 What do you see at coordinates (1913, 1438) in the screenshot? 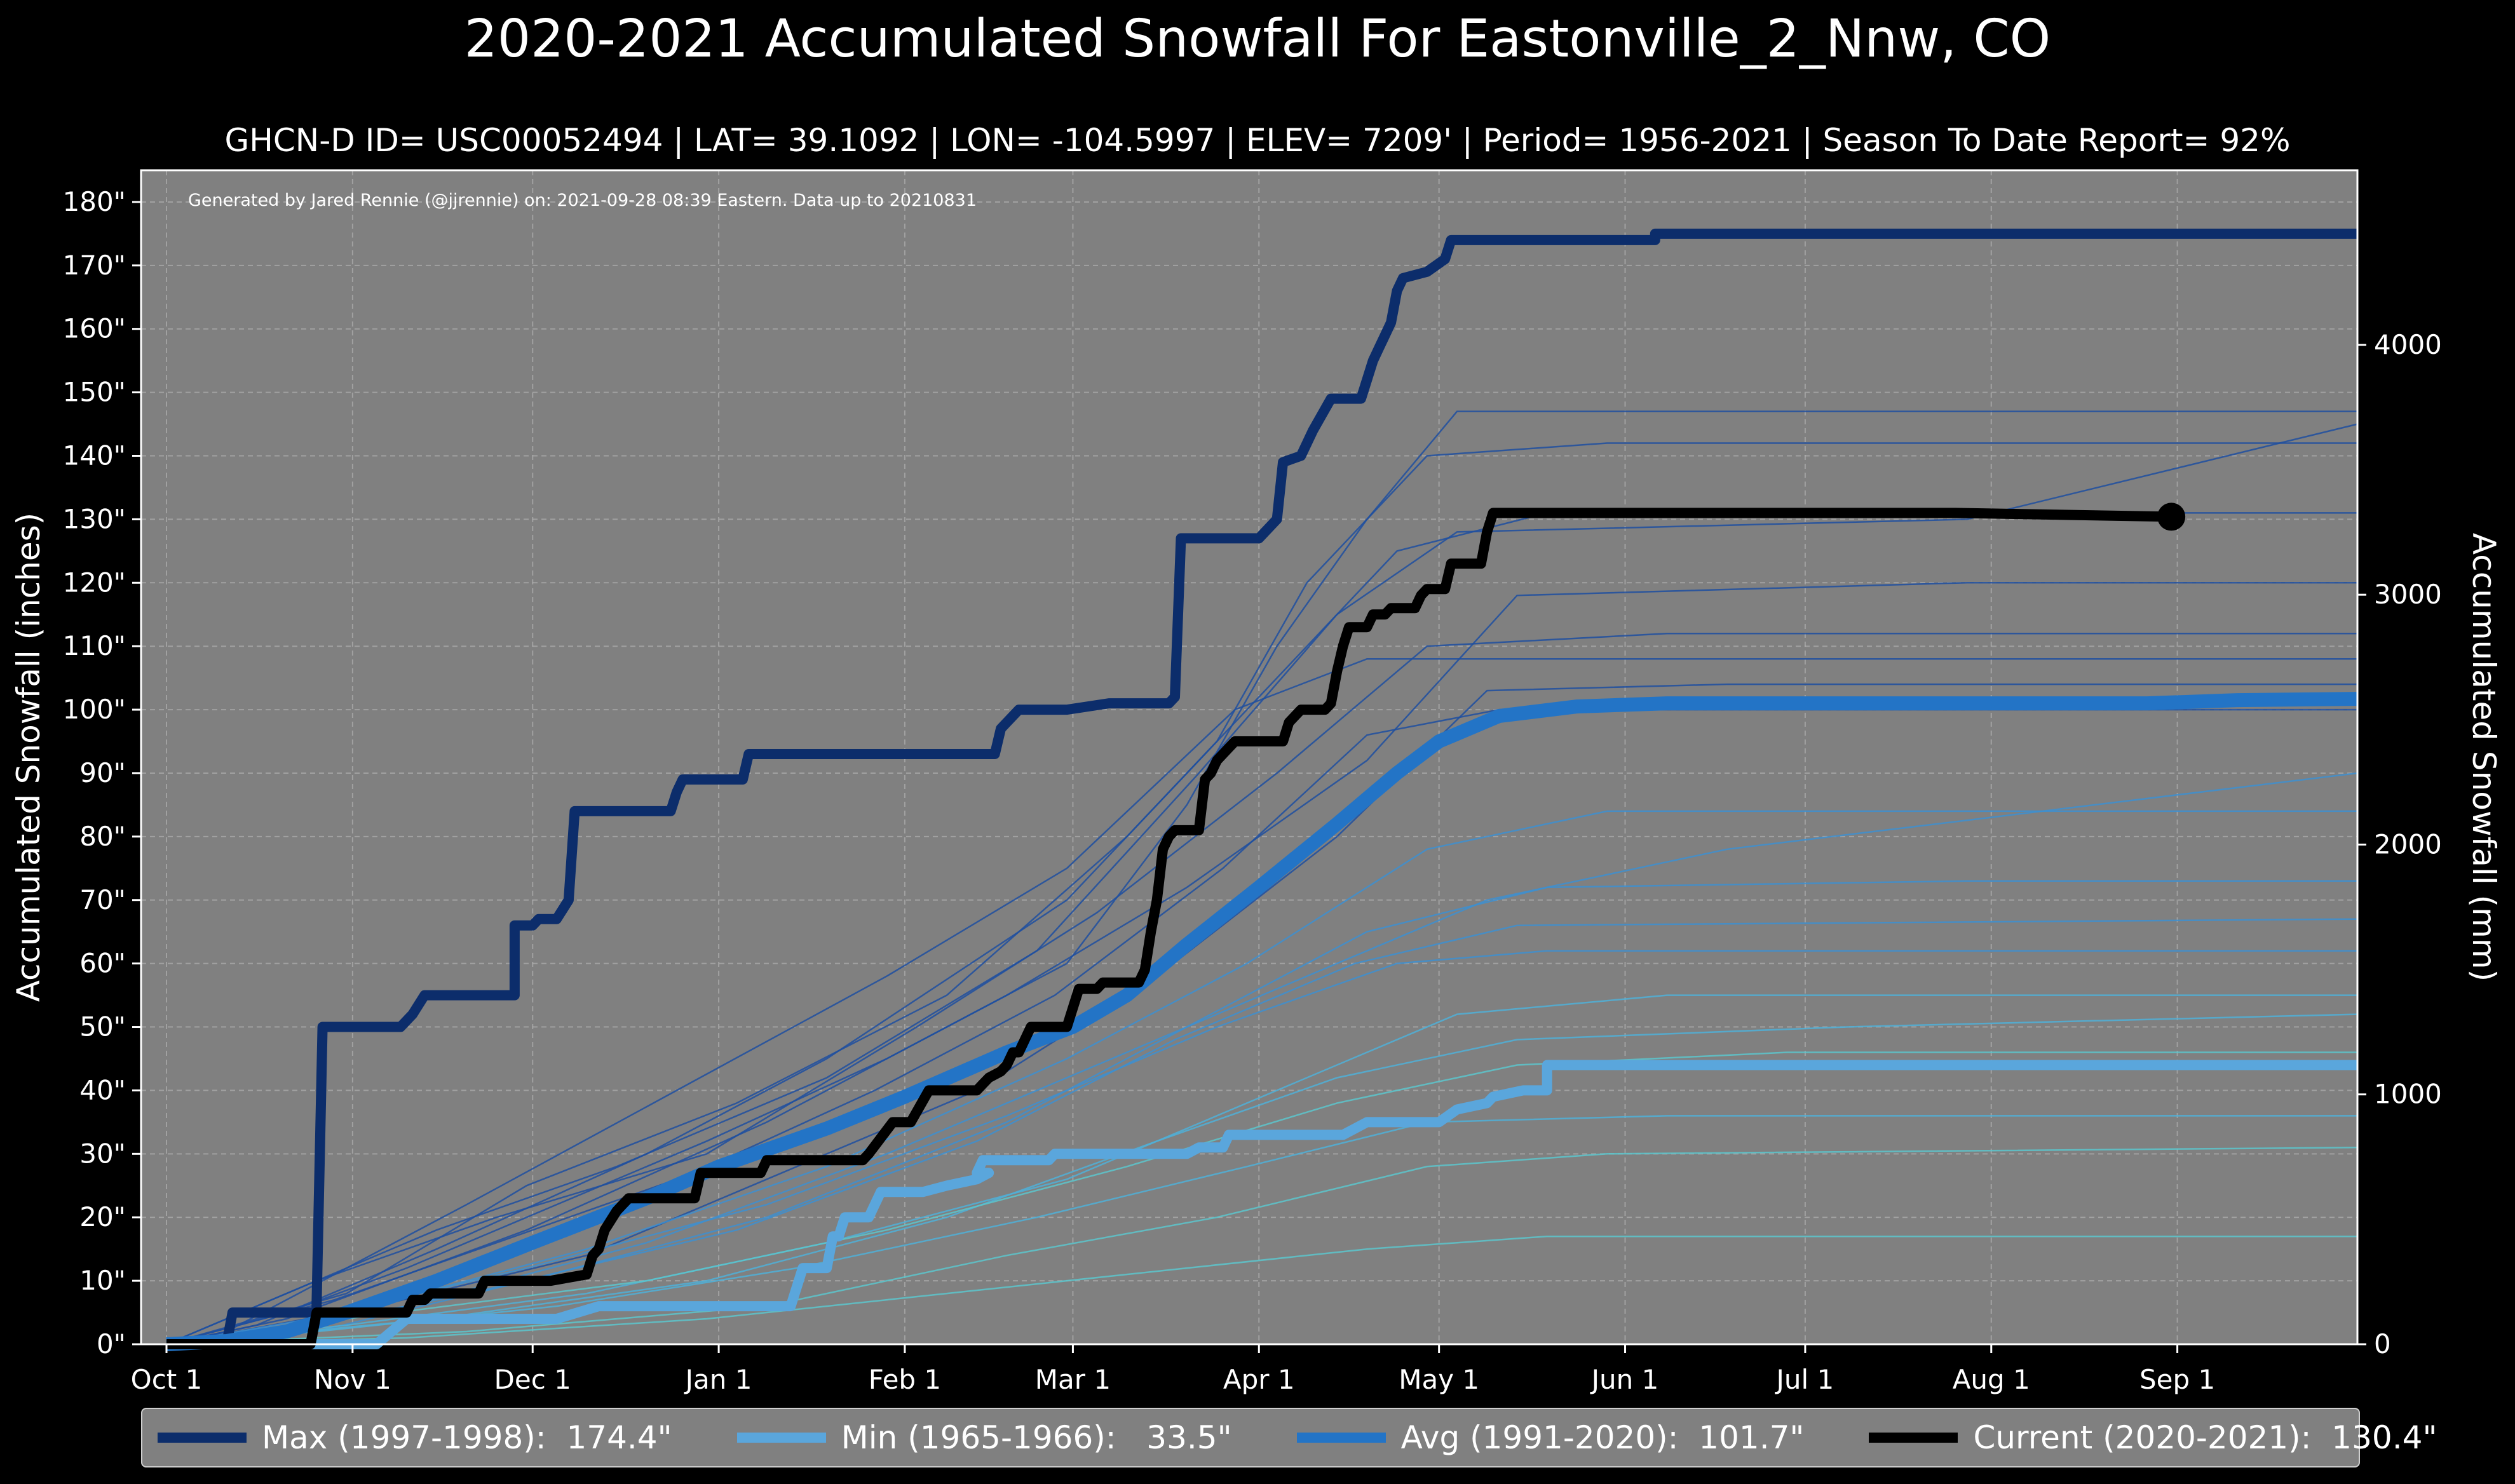
I see `legend-swatch-current` at bounding box center [1913, 1438].